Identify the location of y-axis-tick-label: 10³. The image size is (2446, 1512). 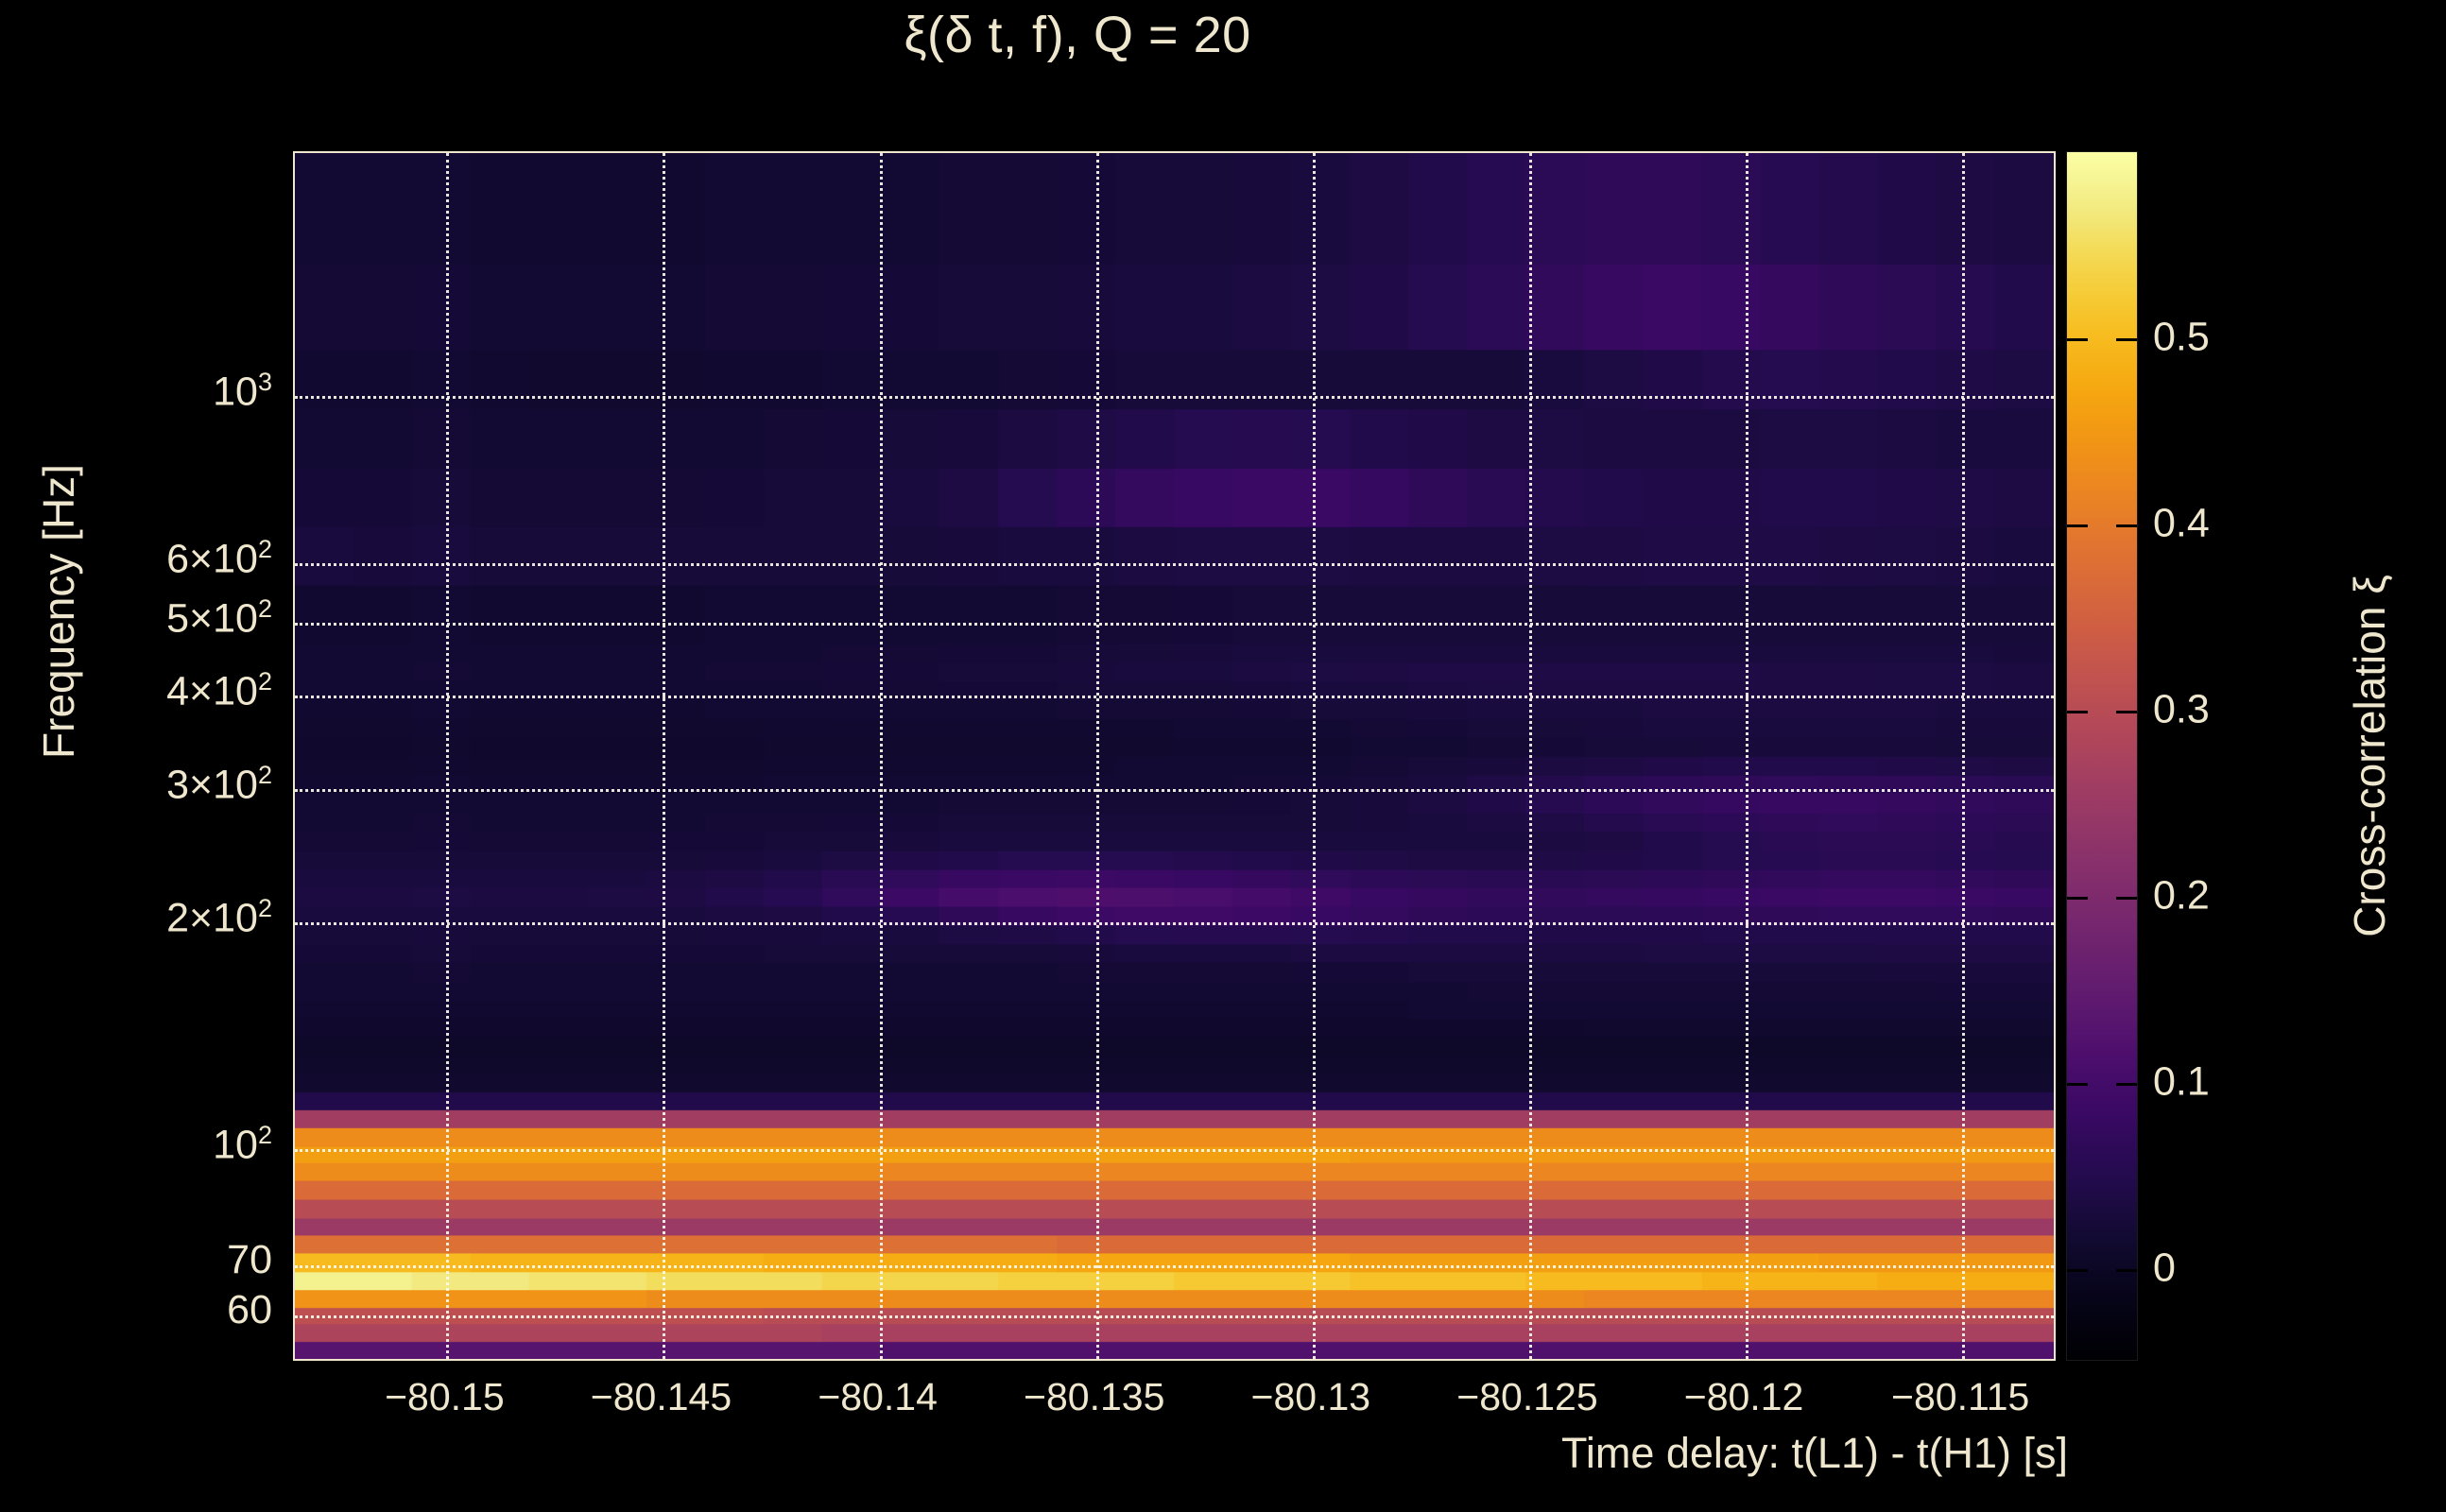
(243, 391).